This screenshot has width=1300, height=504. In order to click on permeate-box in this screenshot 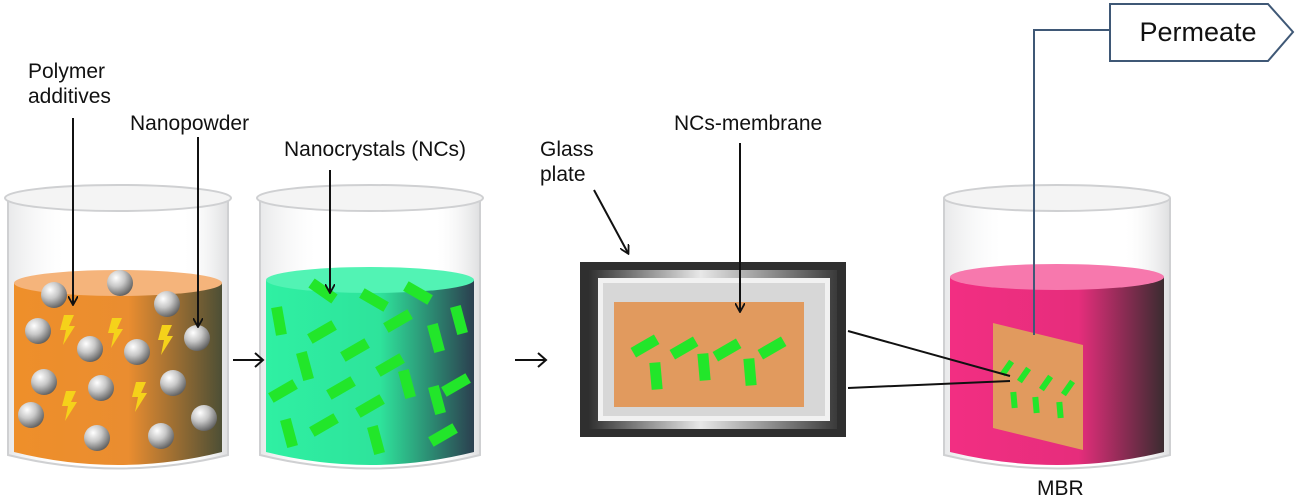, I will do `click(1202, 32)`.